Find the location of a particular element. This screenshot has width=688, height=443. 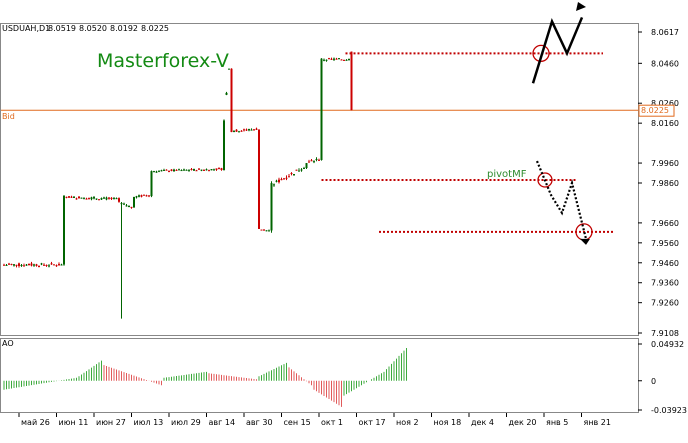

time-tick-label: авг 30 is located at coordinates (259, 422).